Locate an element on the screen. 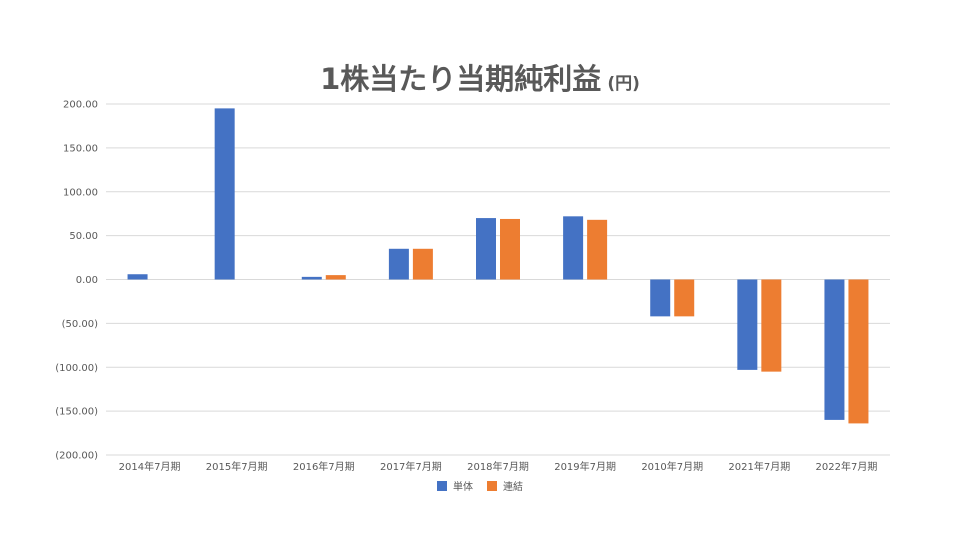  chart-title: 1株当たり当期純利益 (円) is located at coordinates (480, 77).